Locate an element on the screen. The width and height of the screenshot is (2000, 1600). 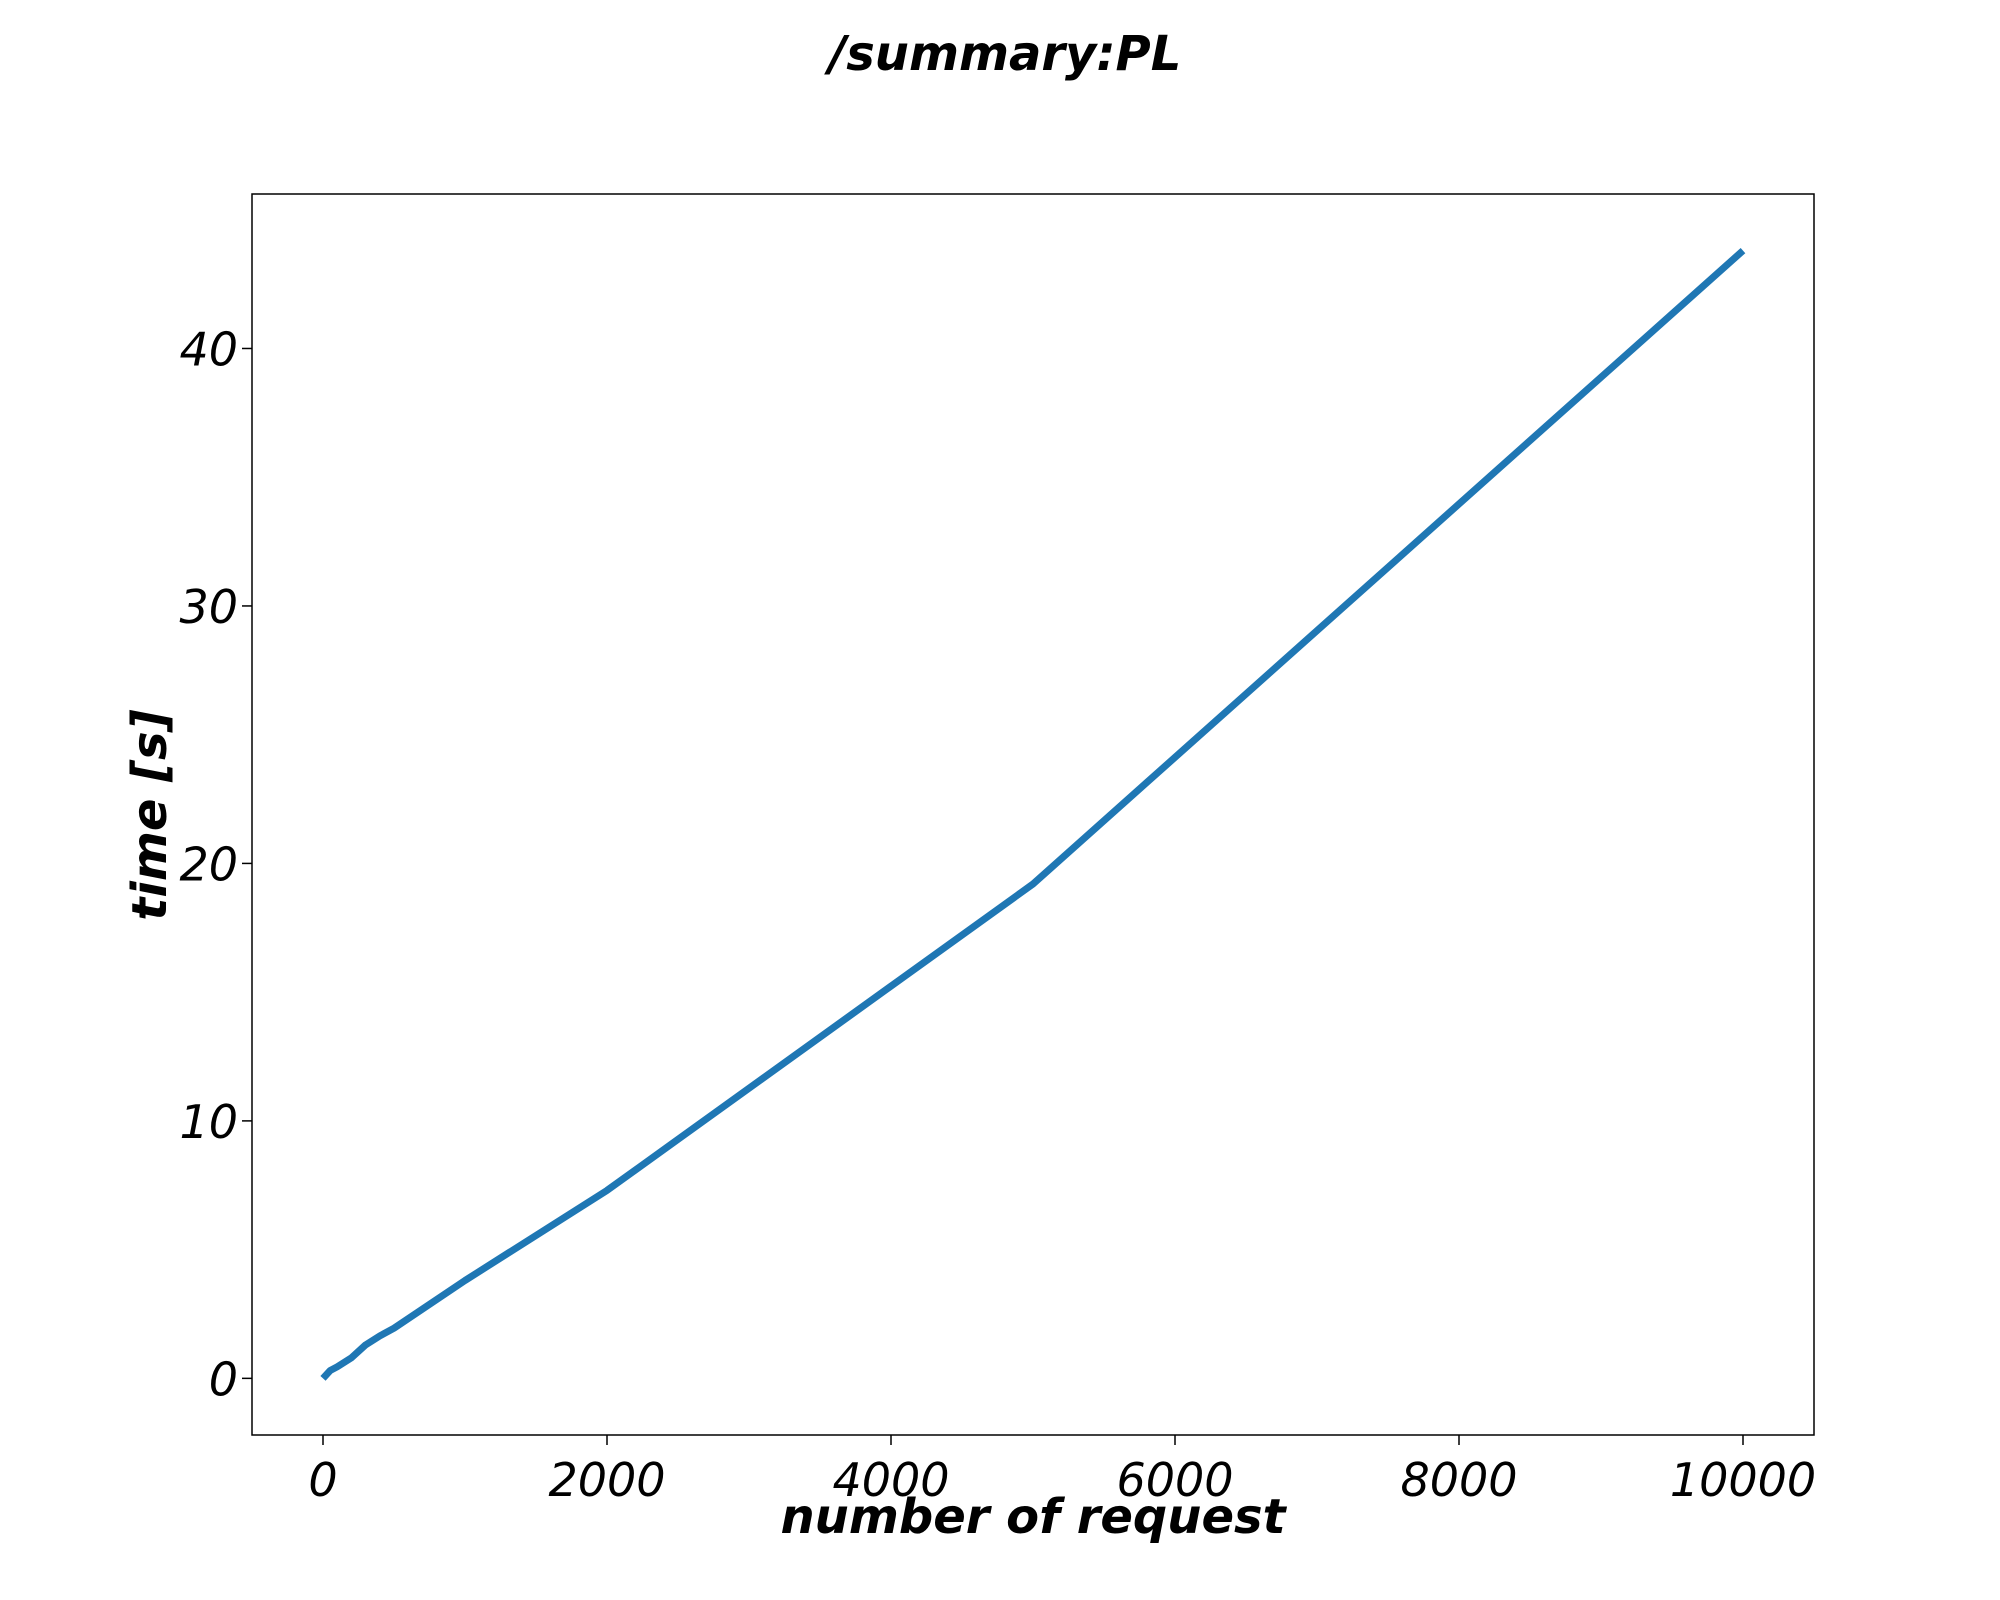
y-tick-label: 30 is located at coordinates (208, 607).